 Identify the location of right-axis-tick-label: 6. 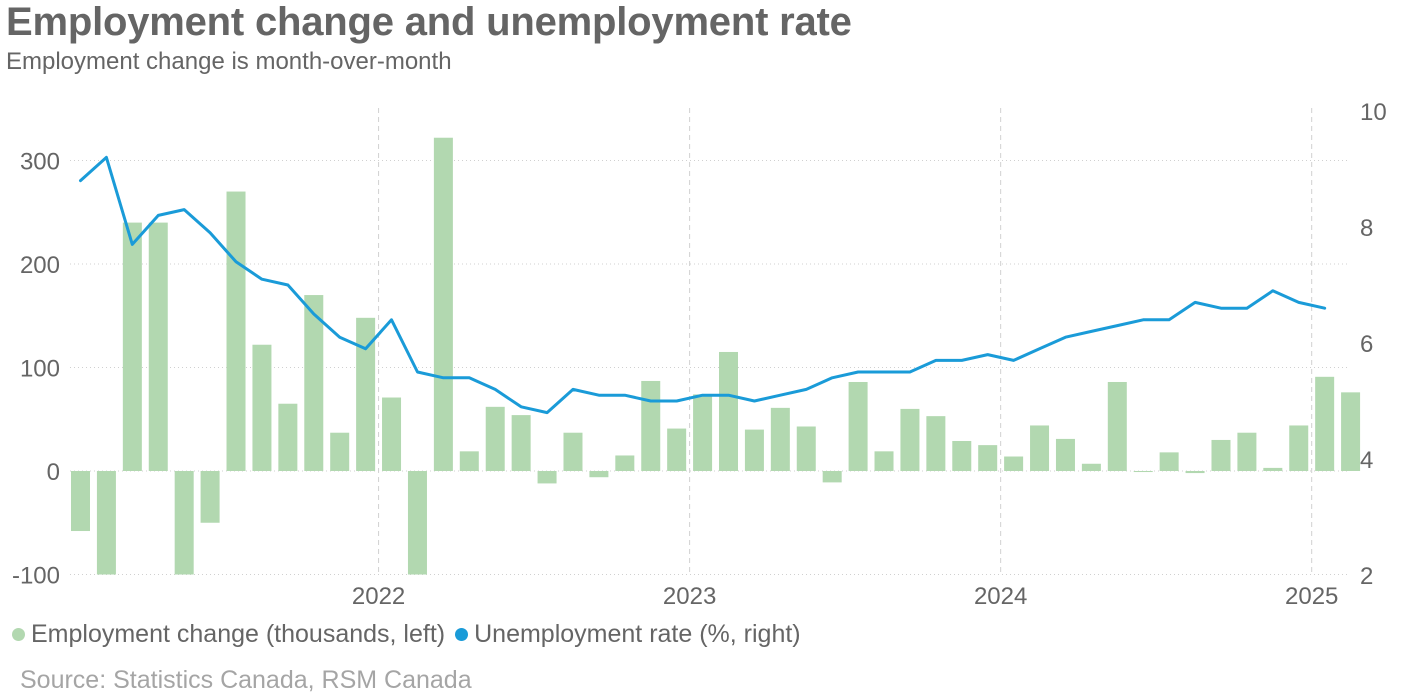
(1366, 344).